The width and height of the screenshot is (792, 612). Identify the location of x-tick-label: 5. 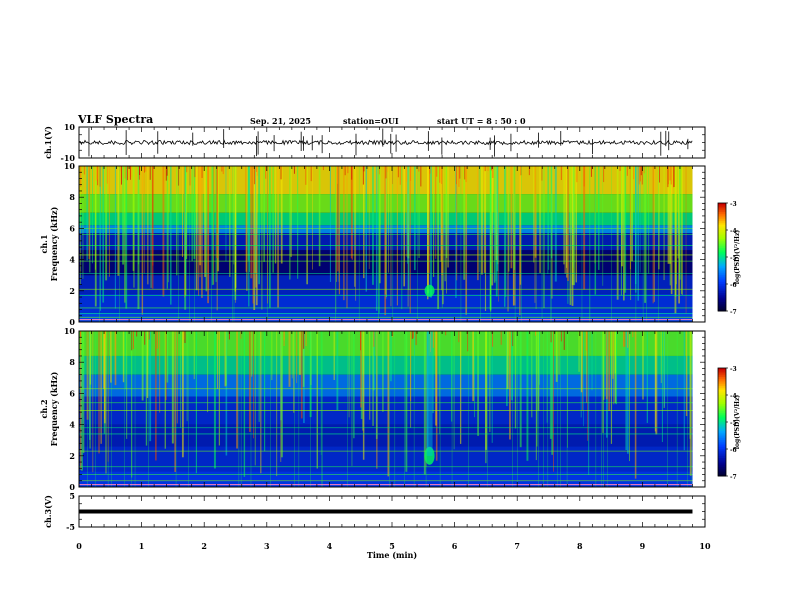
(392, 546).